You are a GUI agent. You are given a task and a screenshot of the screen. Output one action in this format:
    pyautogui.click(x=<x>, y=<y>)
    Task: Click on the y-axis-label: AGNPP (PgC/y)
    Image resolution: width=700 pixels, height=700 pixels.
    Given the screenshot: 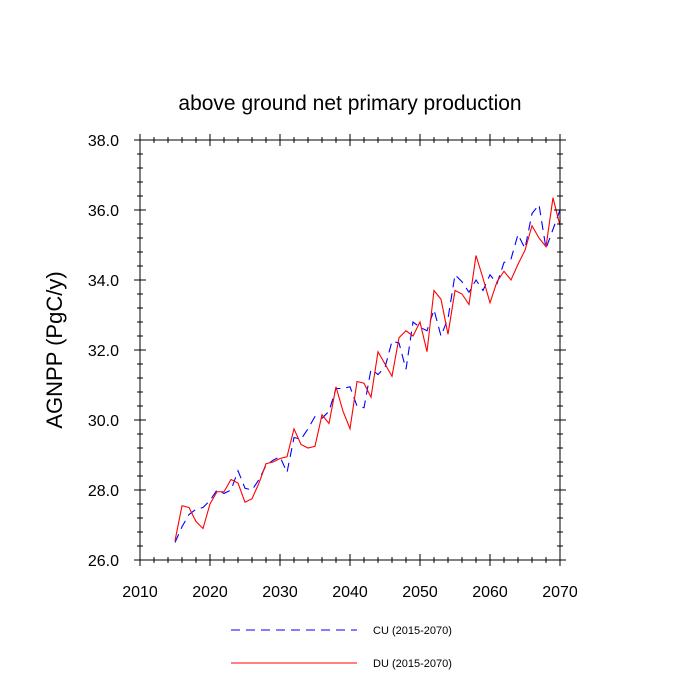 What is the action you would take?
    pyautogui.click(x=54, y=349)
    